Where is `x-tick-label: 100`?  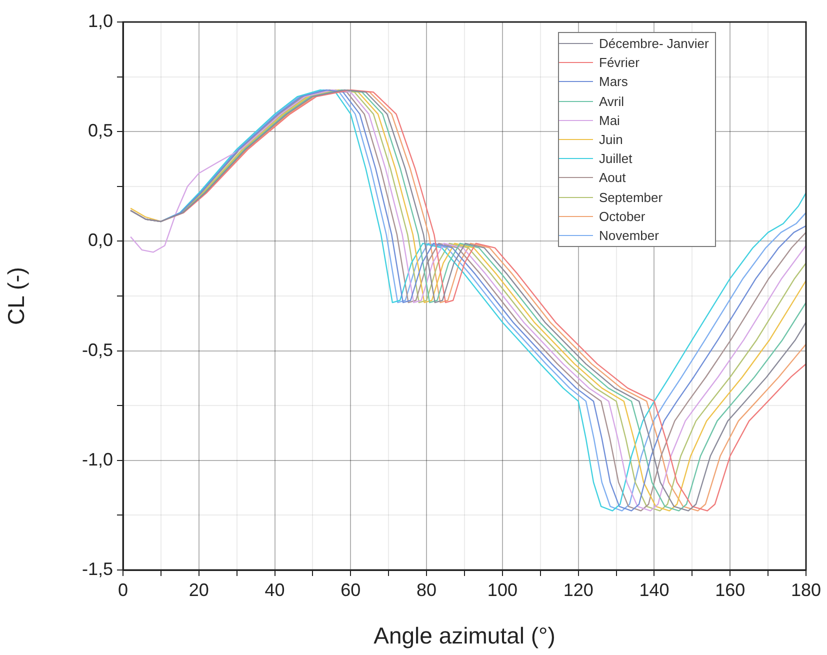
x-tick-label: 100 is located at coordinates (502, 590).